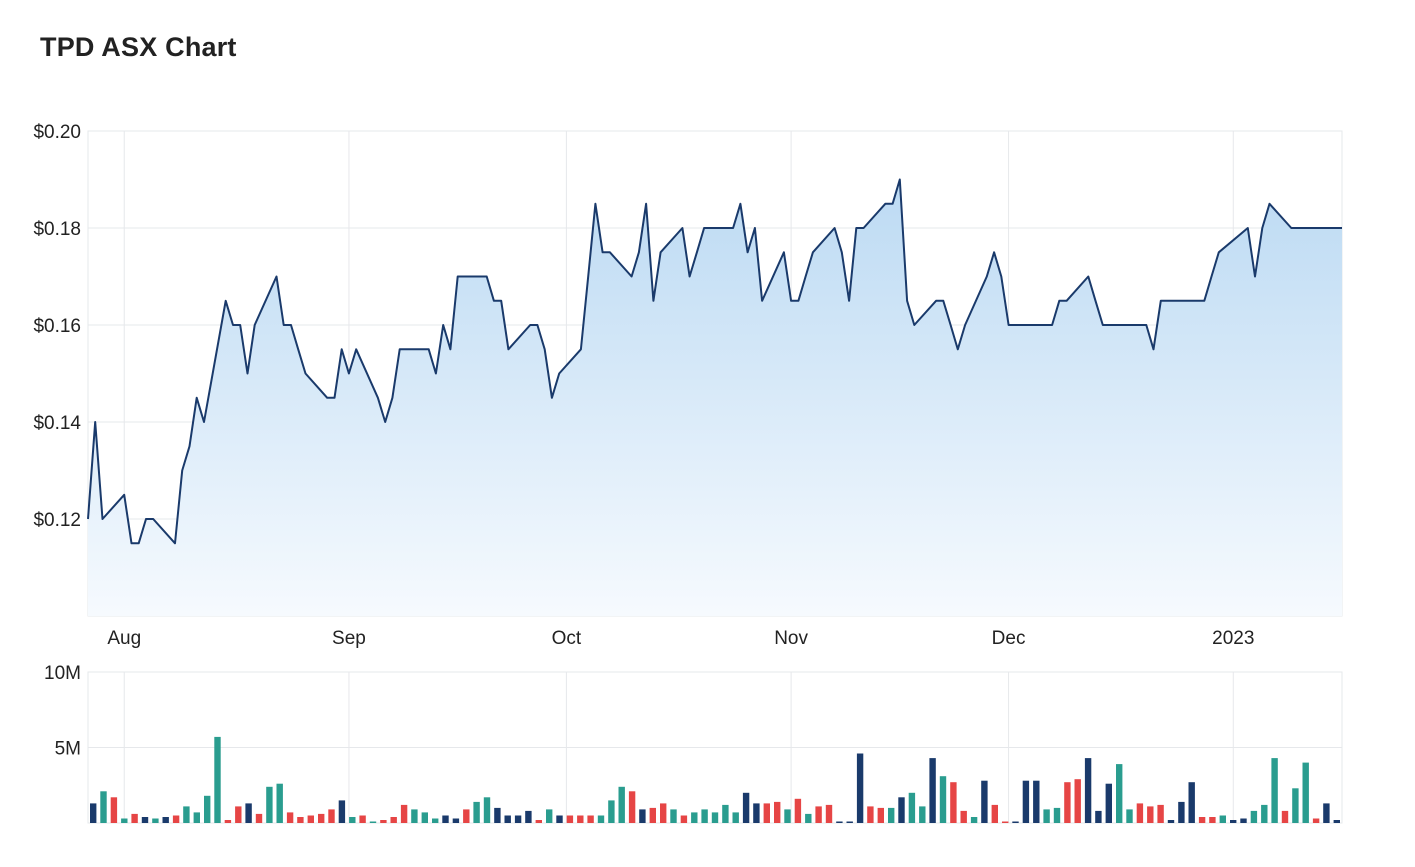 The height and width of the screenshot is (867, 1415). I want to click on x-tick-label: Sep, so click(349, 638).